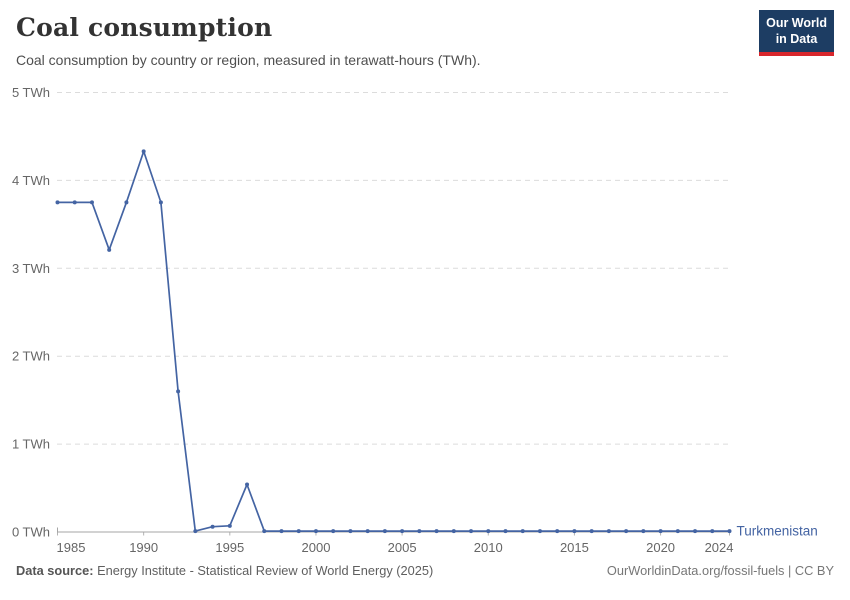  Describe the element at coordinates (178, 391) in the screenshot. I see `data-point-1992` at that location.